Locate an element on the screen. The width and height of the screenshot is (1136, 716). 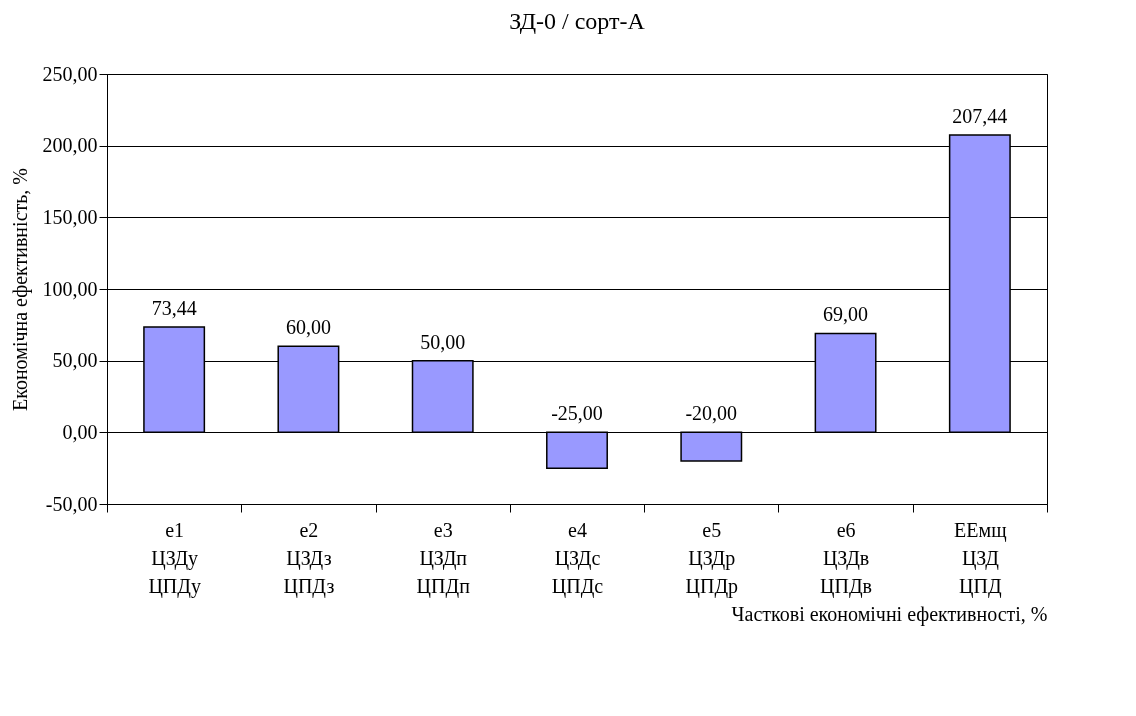
x-tick-label: e3 ЦЗДп ЦПДп is located at coordinates (443, 558).